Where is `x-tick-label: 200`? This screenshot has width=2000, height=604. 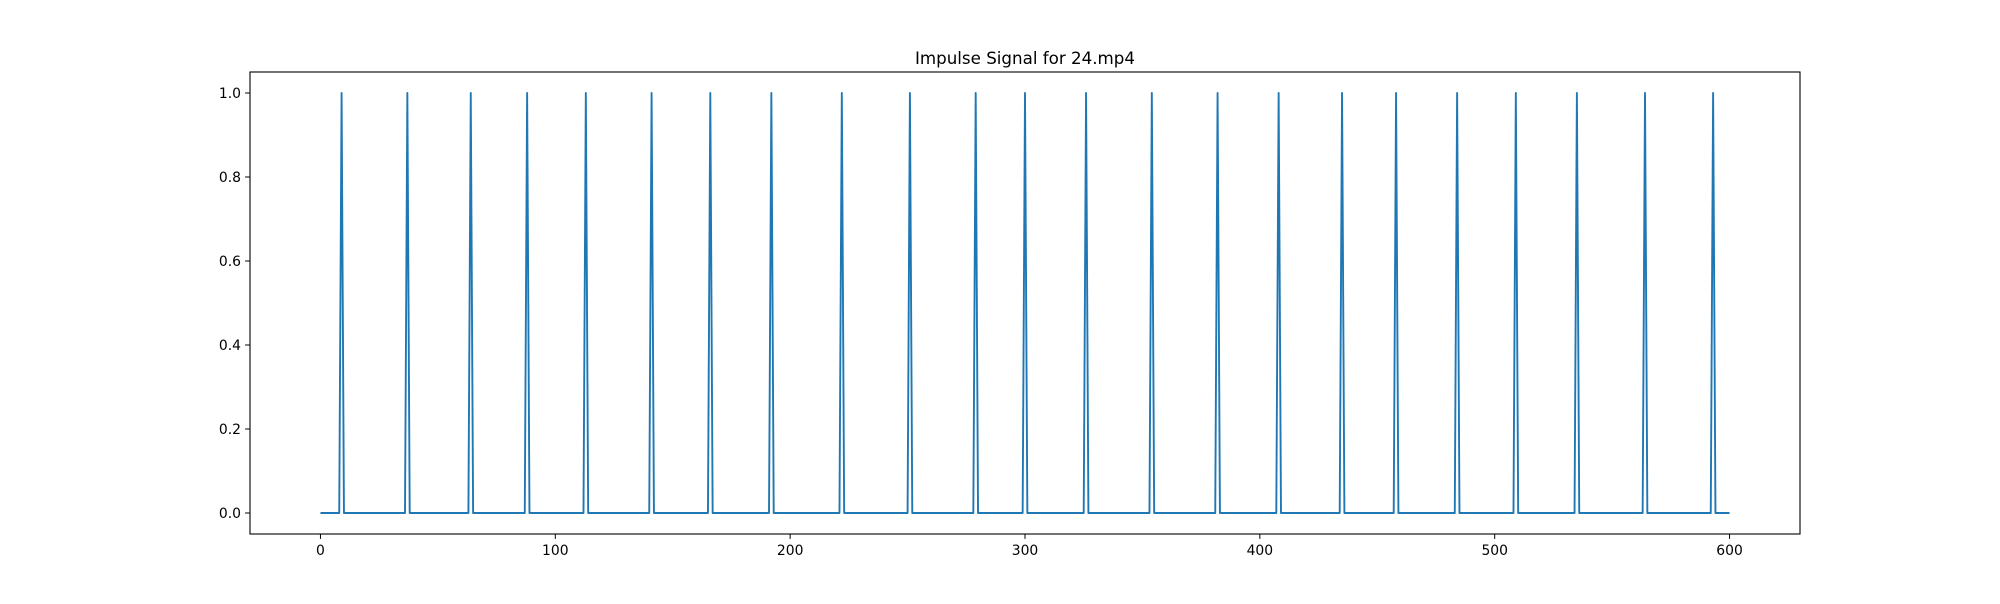
x-tick-label: 200 is located at coordinates (790, 551).